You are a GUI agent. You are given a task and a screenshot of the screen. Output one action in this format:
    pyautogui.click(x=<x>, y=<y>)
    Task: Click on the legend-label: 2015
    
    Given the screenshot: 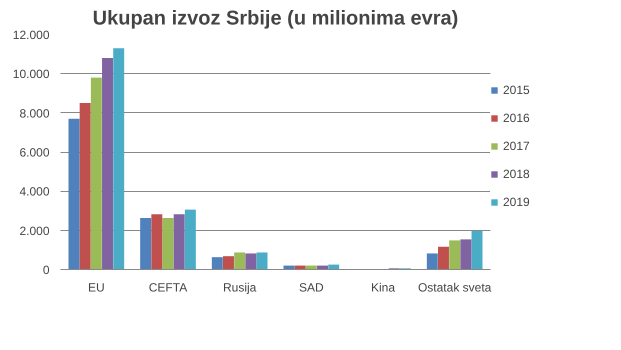 What is the action you would take?
    pyautogui.click(x=516, y=90)
    